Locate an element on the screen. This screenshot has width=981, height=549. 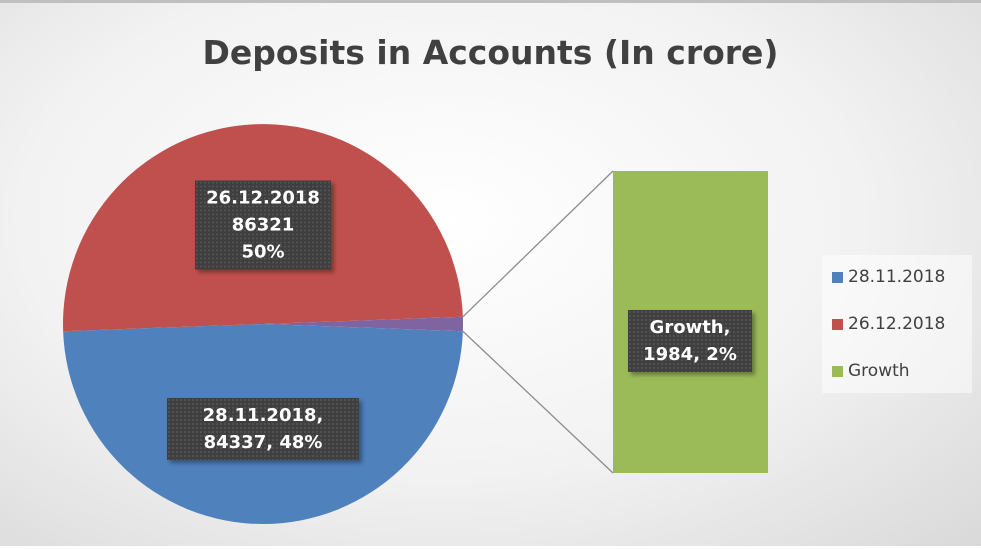
legend-item: 28.11.2018 is located at coordinates (888, 277).